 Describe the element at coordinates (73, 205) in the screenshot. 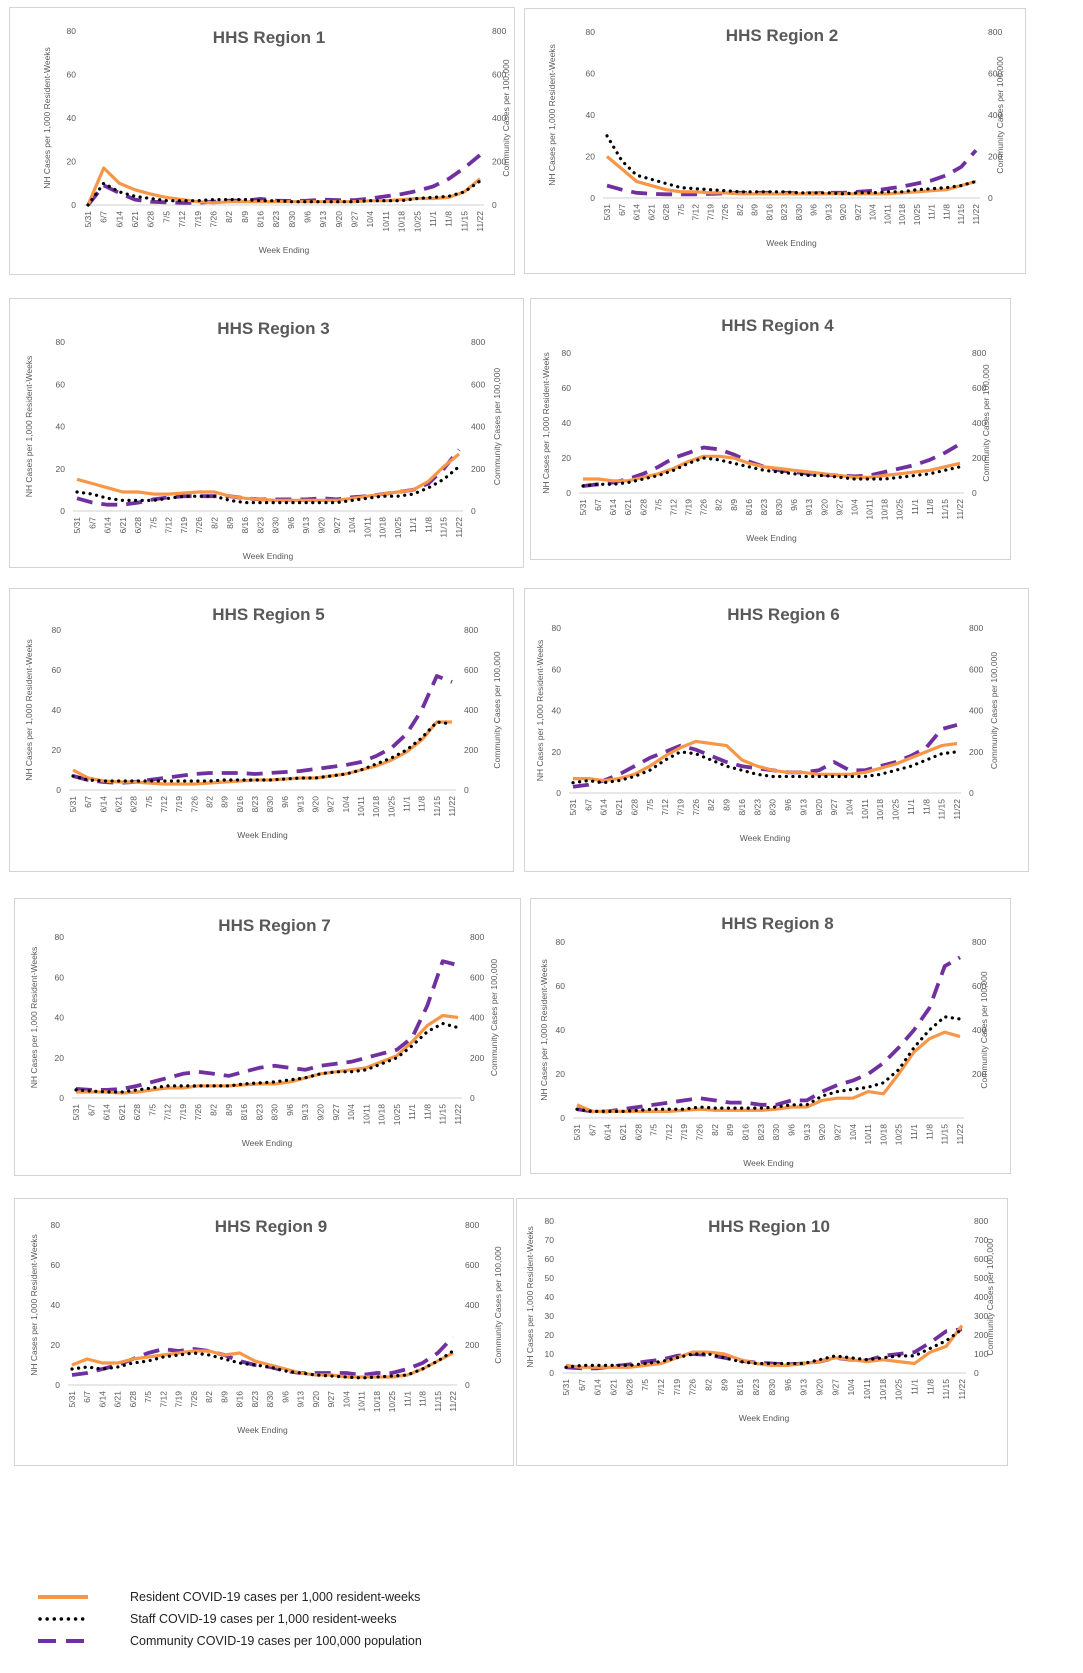

I see `y-tick-label: 0` at that location.